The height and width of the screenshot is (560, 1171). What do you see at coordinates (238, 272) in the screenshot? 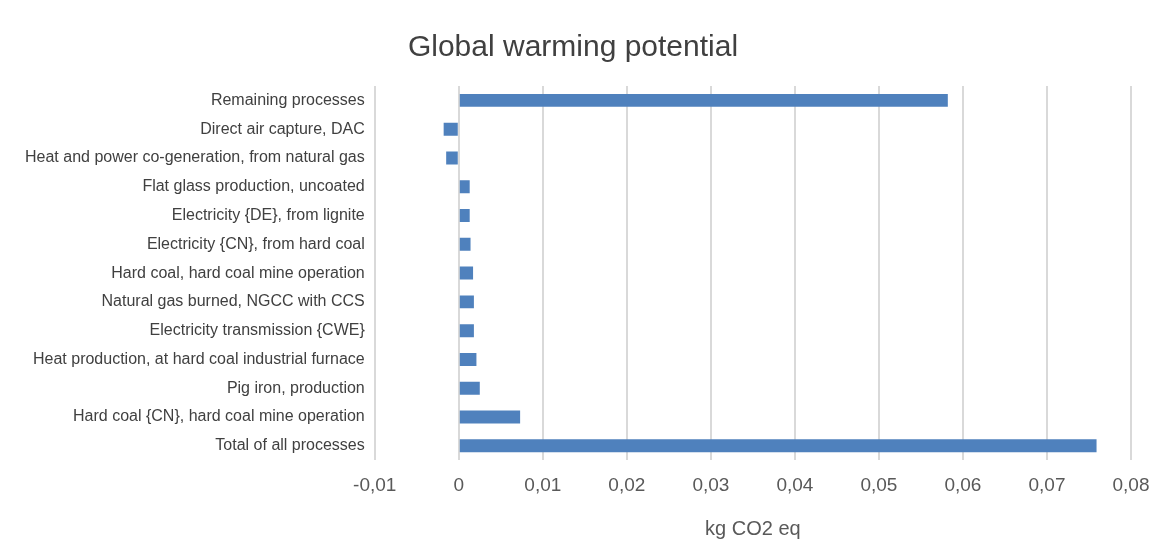
I see `y-tick-label: Hard coal, hard coal mine operation` at bounding box center [238, 272].